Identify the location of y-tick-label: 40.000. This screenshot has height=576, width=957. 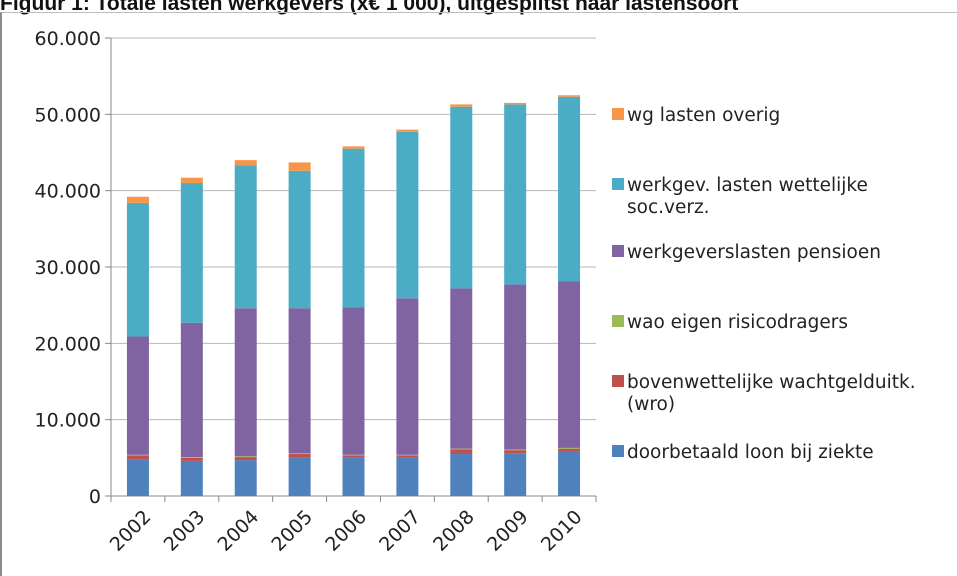
(68, 192).